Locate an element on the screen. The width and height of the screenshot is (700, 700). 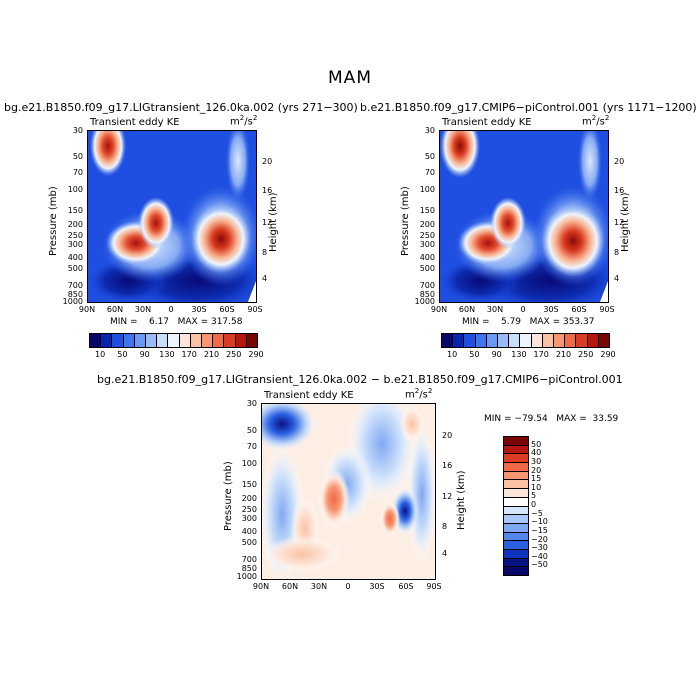
p3-ptick: 100 is located at coordinates (249, 463).